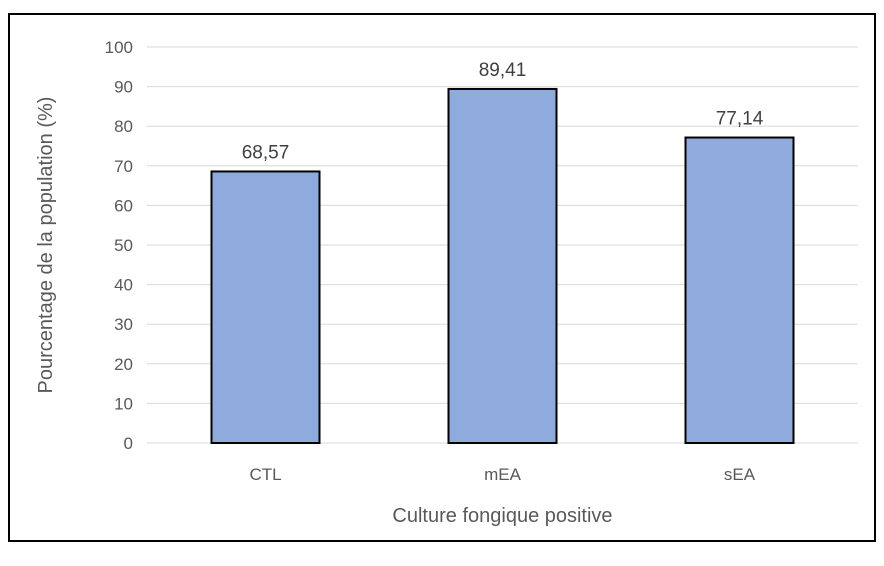  I want to click on data-label-sea: 77,14, so click(740, 119).